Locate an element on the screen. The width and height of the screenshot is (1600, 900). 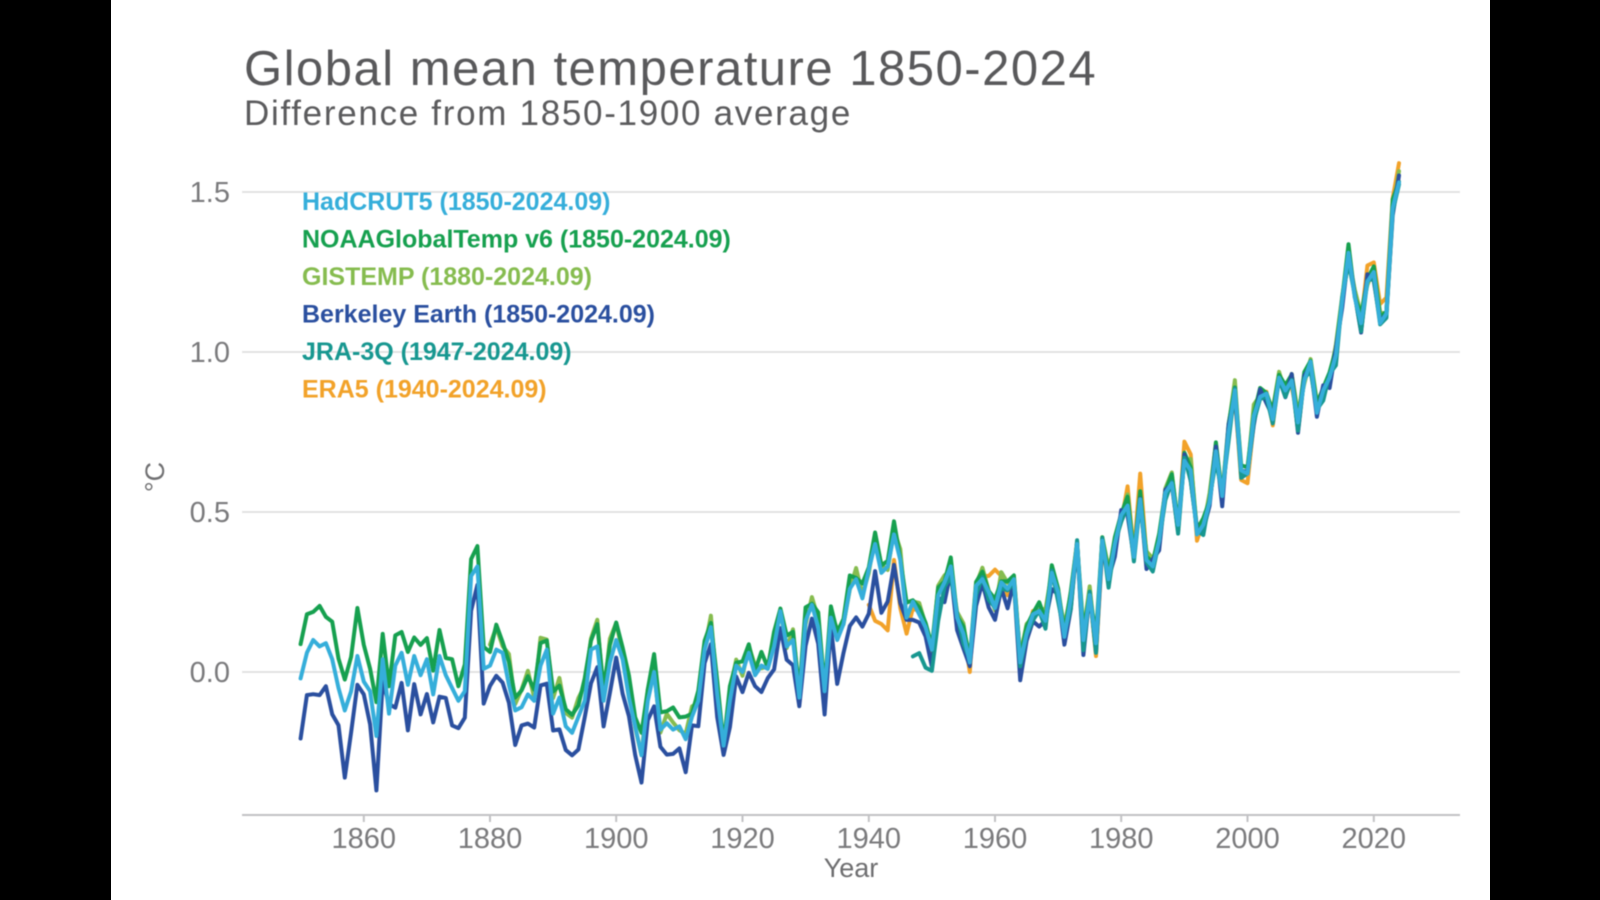
svg-text:NOAAGlobalTemp v6 (1850-2024.0: NOAAGlobalTemp v6 (1850-2024.09) is located at coordinates (516, 240).